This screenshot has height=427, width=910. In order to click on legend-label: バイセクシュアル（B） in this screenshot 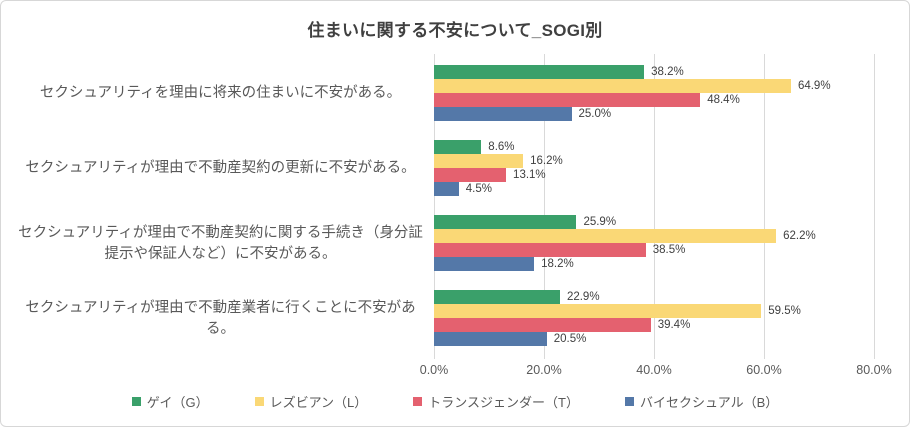, I will do `click(709, 402)`.